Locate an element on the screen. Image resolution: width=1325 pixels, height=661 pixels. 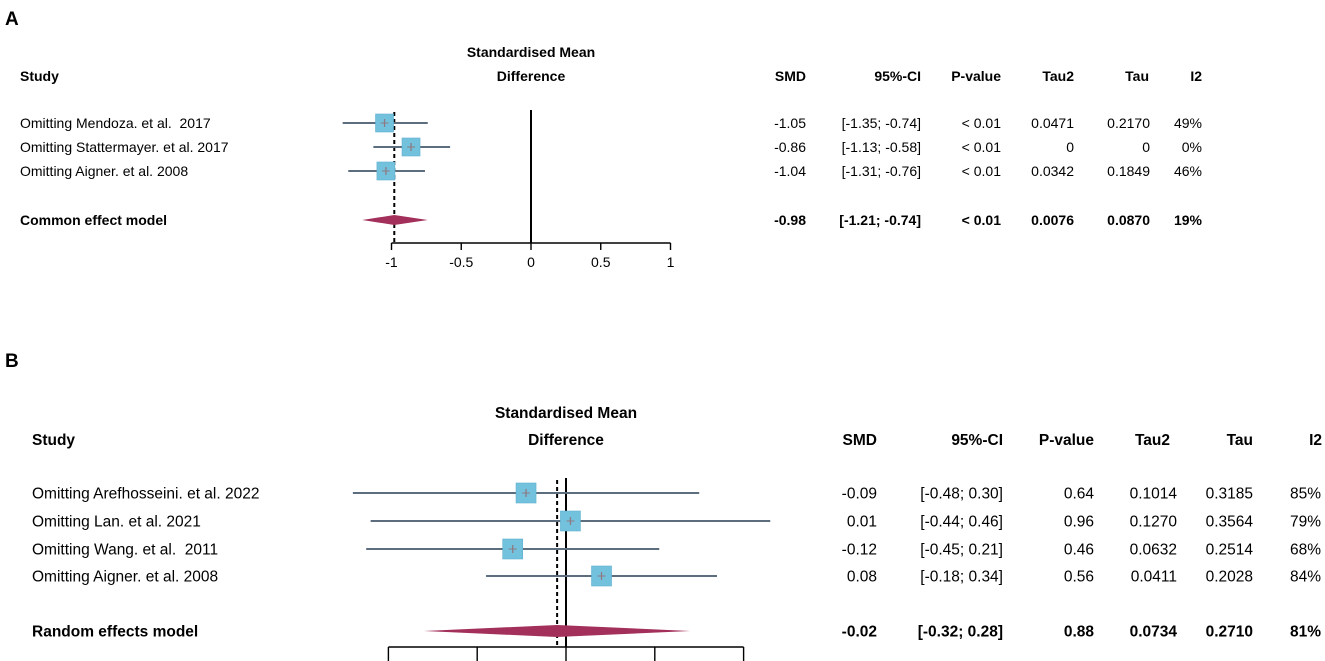
summary-i2-value: 81% is located at coordinates (1305, 632).